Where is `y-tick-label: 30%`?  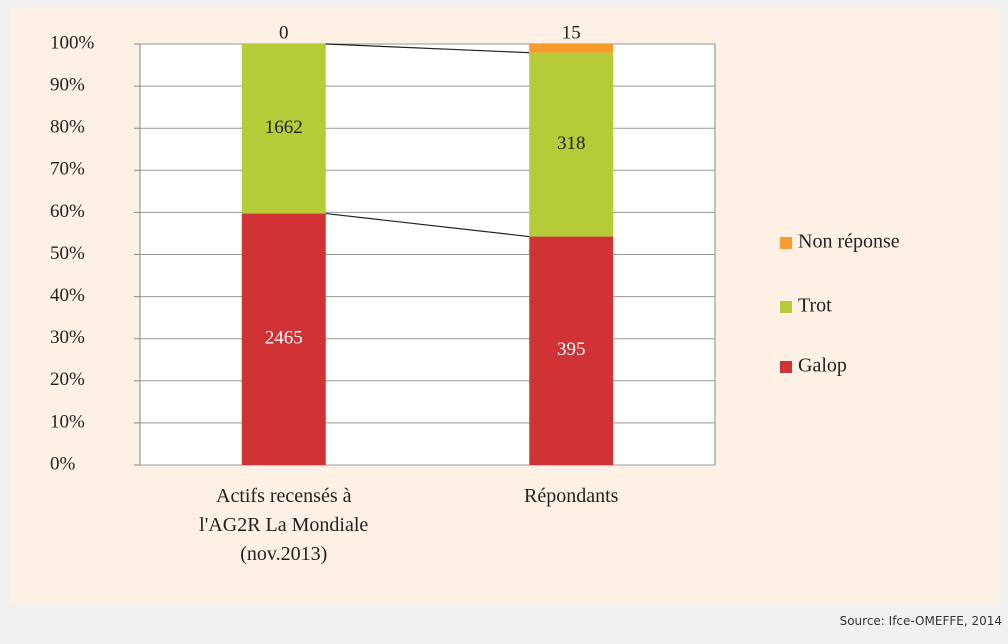
y-tick-label: 30% is located at coordinates (67, 337).